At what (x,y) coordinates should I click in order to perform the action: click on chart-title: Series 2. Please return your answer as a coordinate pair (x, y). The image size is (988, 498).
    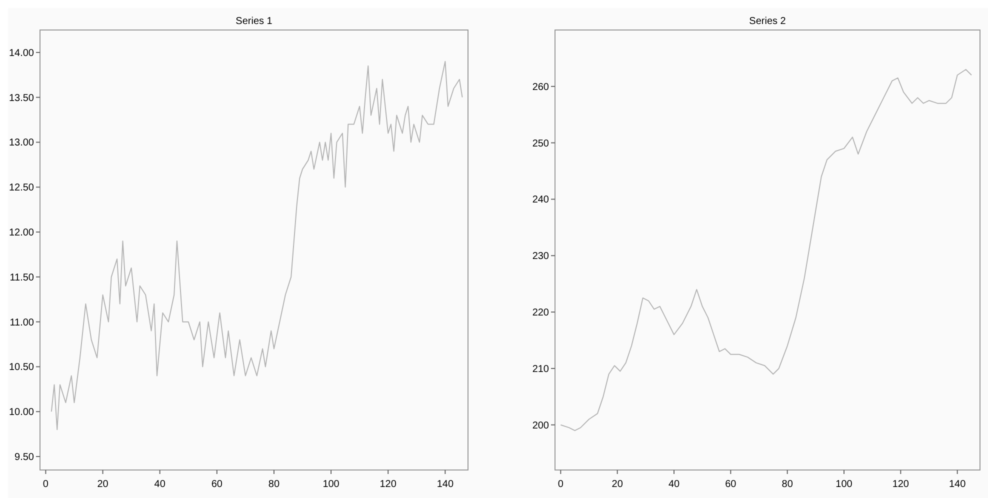
    Looking at the image, I should click on (767, 21).